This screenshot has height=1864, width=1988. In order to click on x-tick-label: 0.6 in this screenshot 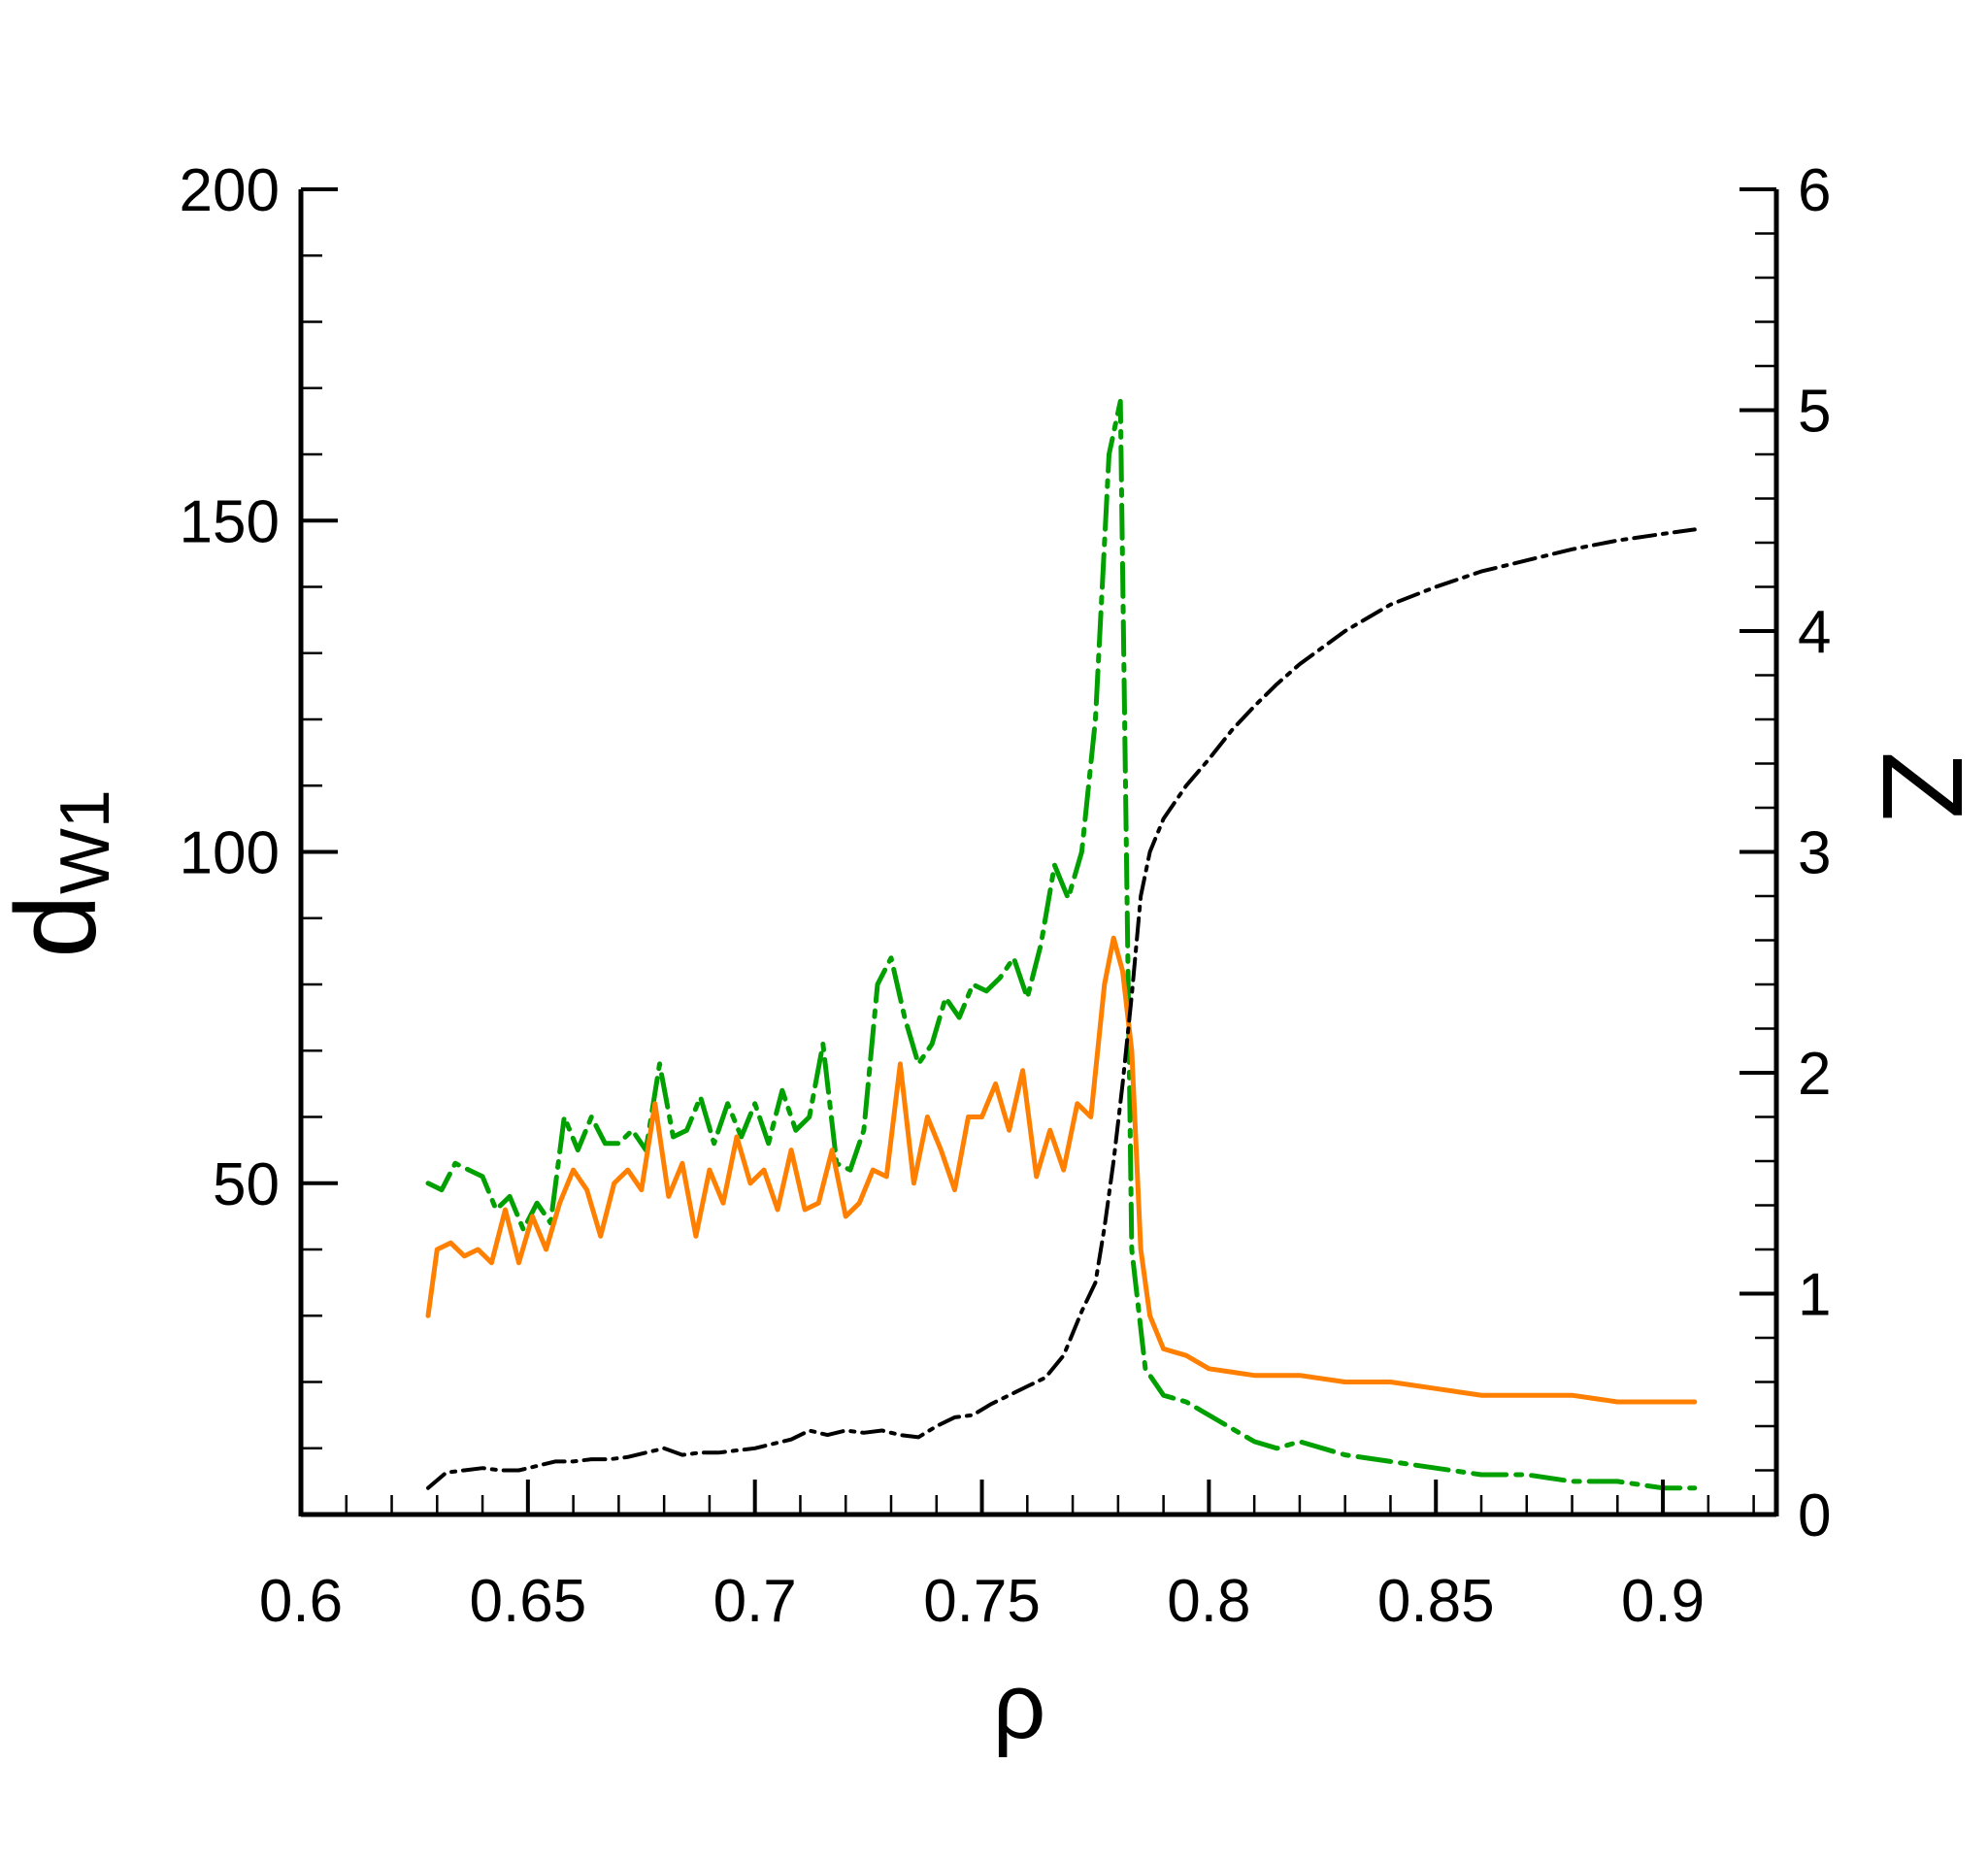, I will do `click(301, 1601)`.